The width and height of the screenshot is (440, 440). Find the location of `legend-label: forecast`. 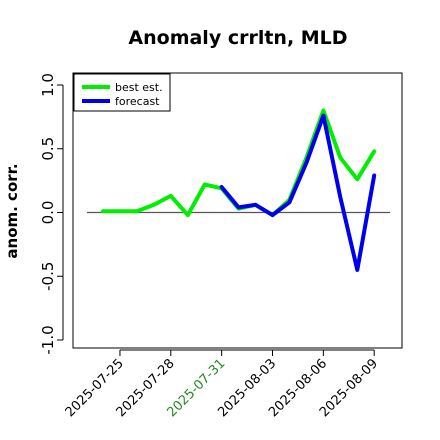

legend-label: forecast is located at coordinates (137, 101).